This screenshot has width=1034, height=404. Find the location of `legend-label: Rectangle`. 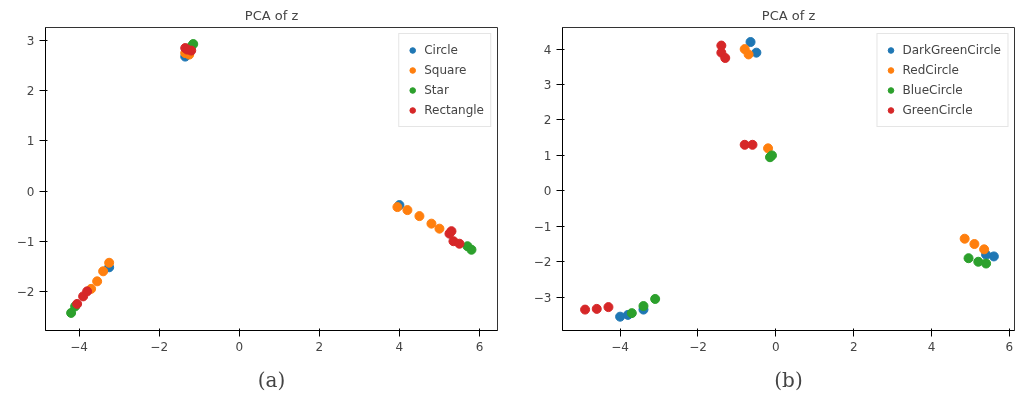

legend-label: Rectangle is located at coordinates (454, 110).